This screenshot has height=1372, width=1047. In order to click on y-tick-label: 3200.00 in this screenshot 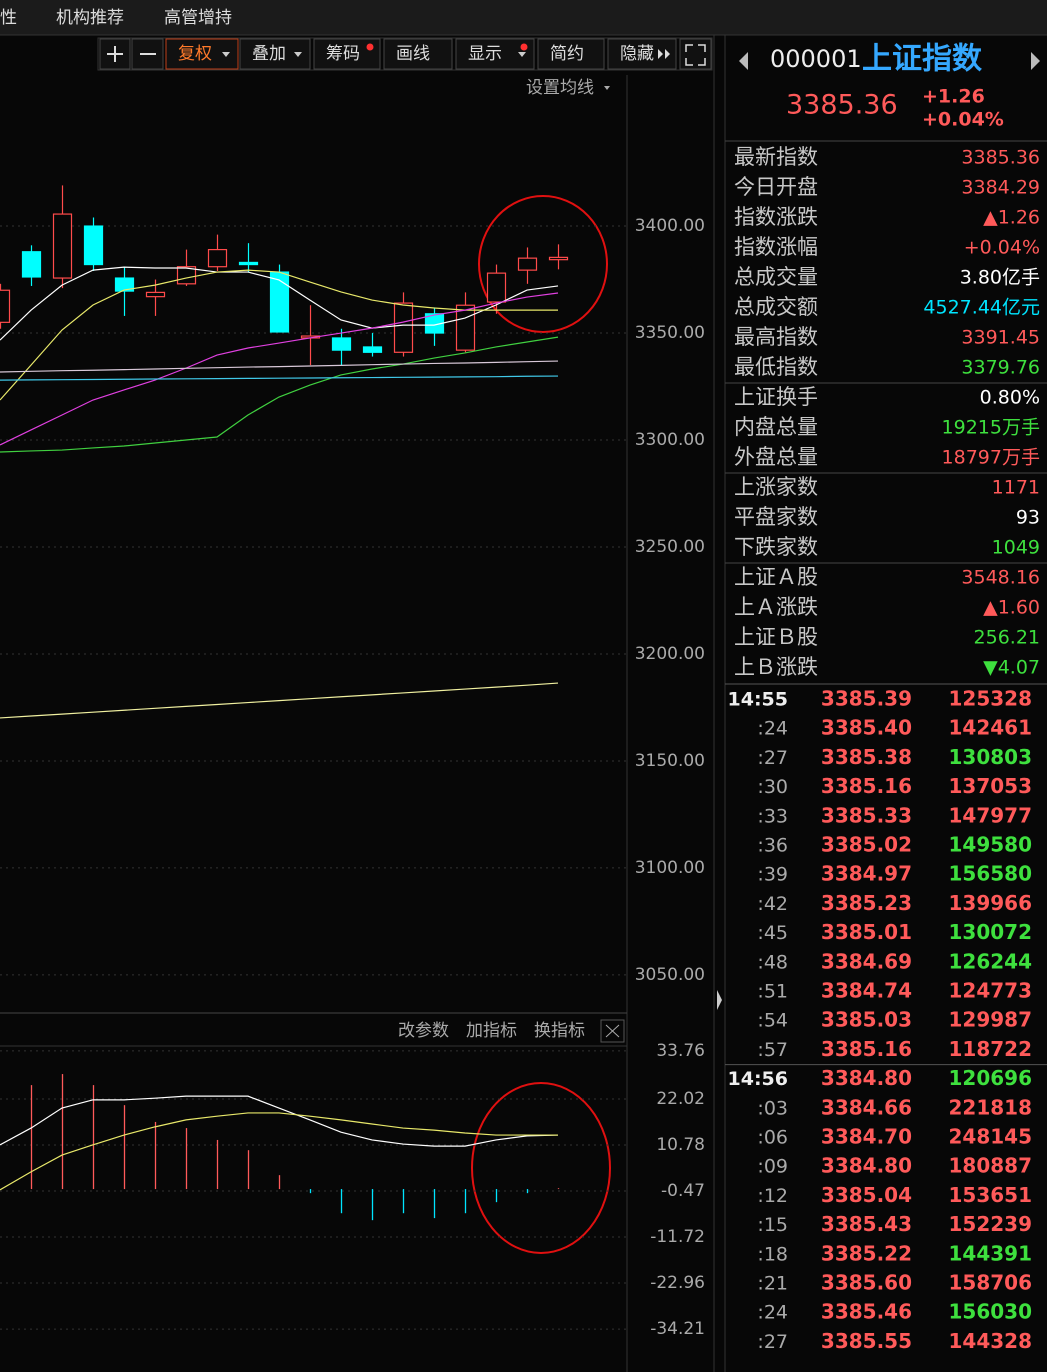, I will do `click(670, 654)`.